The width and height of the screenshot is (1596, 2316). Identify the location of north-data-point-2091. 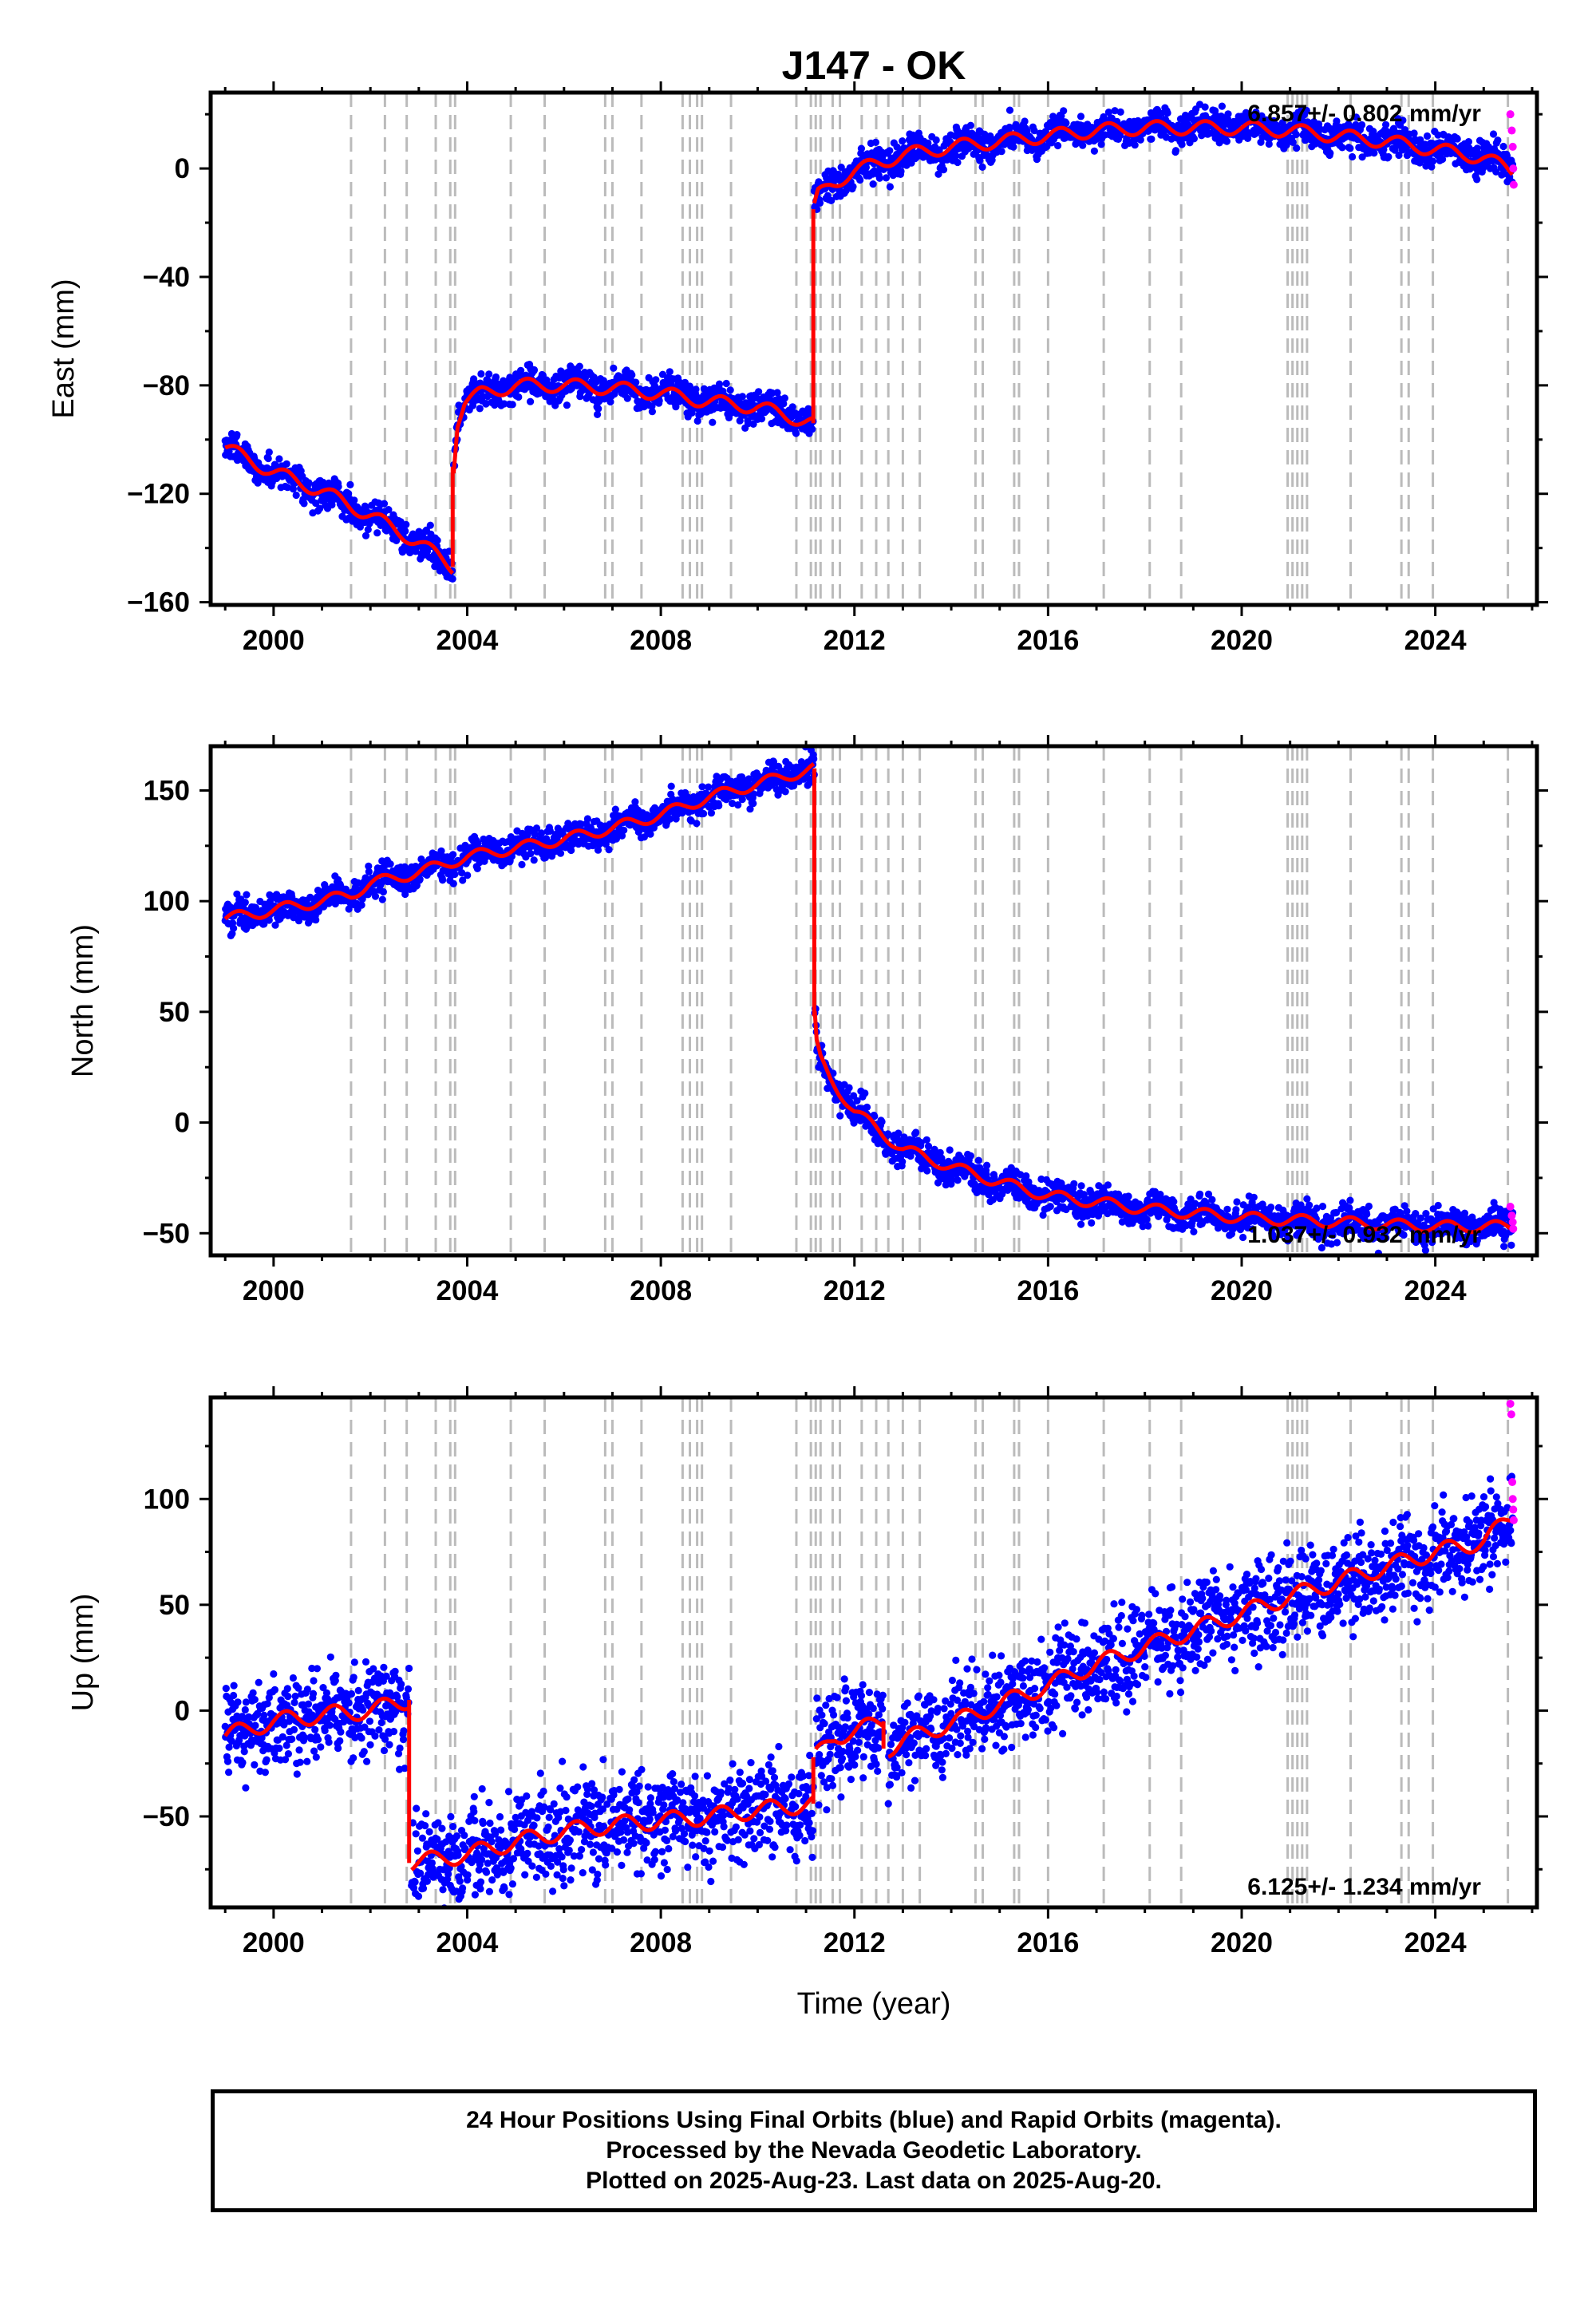
(1243, 1237).